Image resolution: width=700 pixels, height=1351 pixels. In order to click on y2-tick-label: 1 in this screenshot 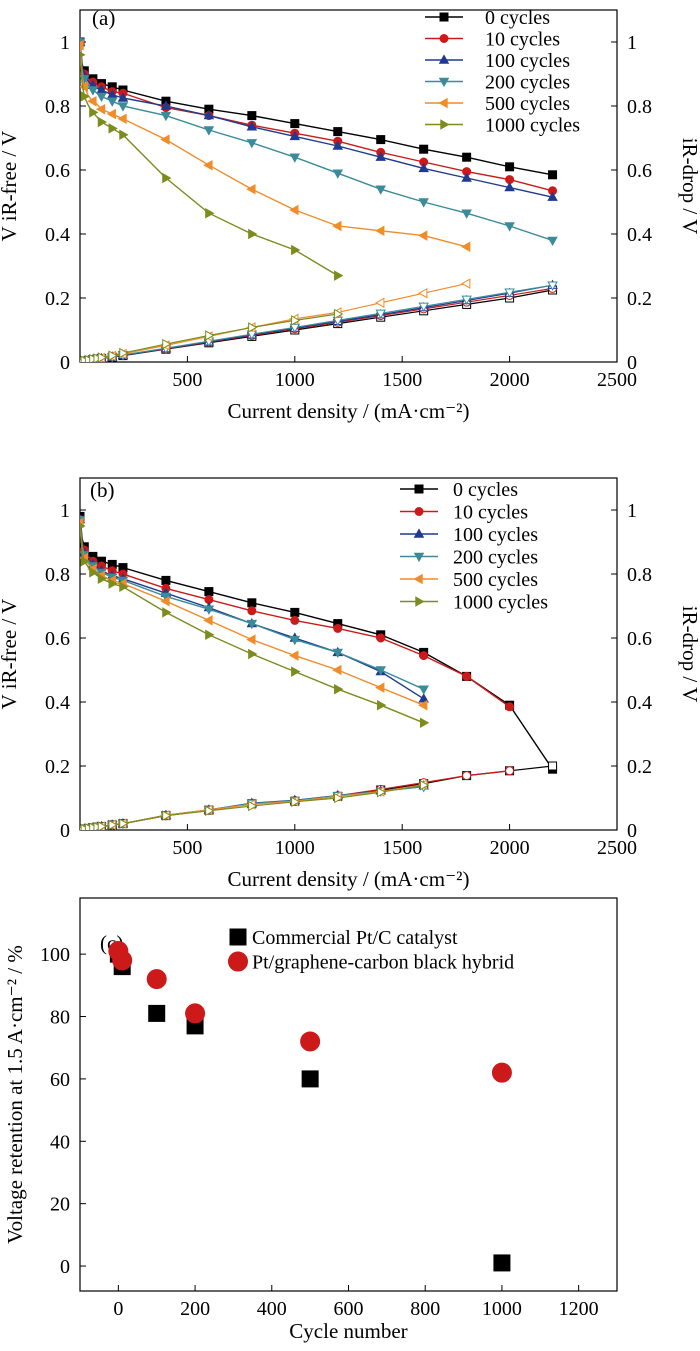, I will do `click(632, 43)`.